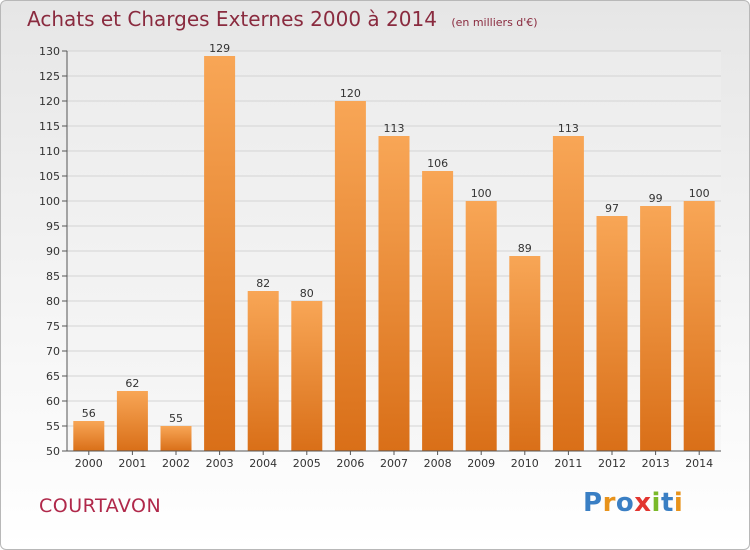 The image size is (750, 550). What do you see at coordinates (437, 163) in the screenshot?
I see `bar-value-label: 106` at bounding box center [437, 163].